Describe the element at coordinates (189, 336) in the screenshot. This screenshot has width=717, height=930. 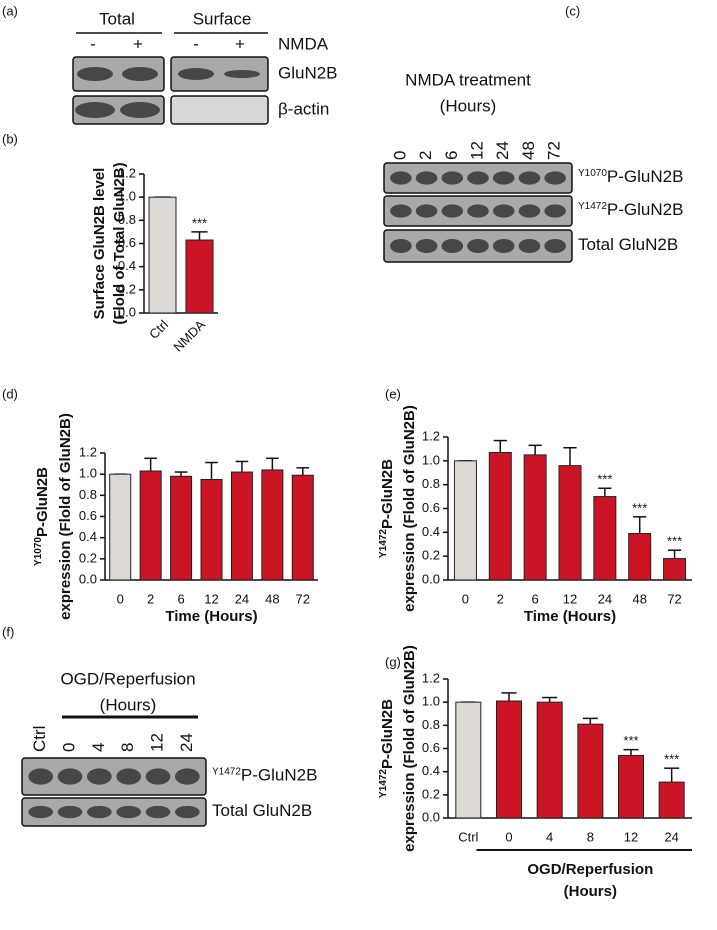
I see `x-tick-label: NMDA` at that location.